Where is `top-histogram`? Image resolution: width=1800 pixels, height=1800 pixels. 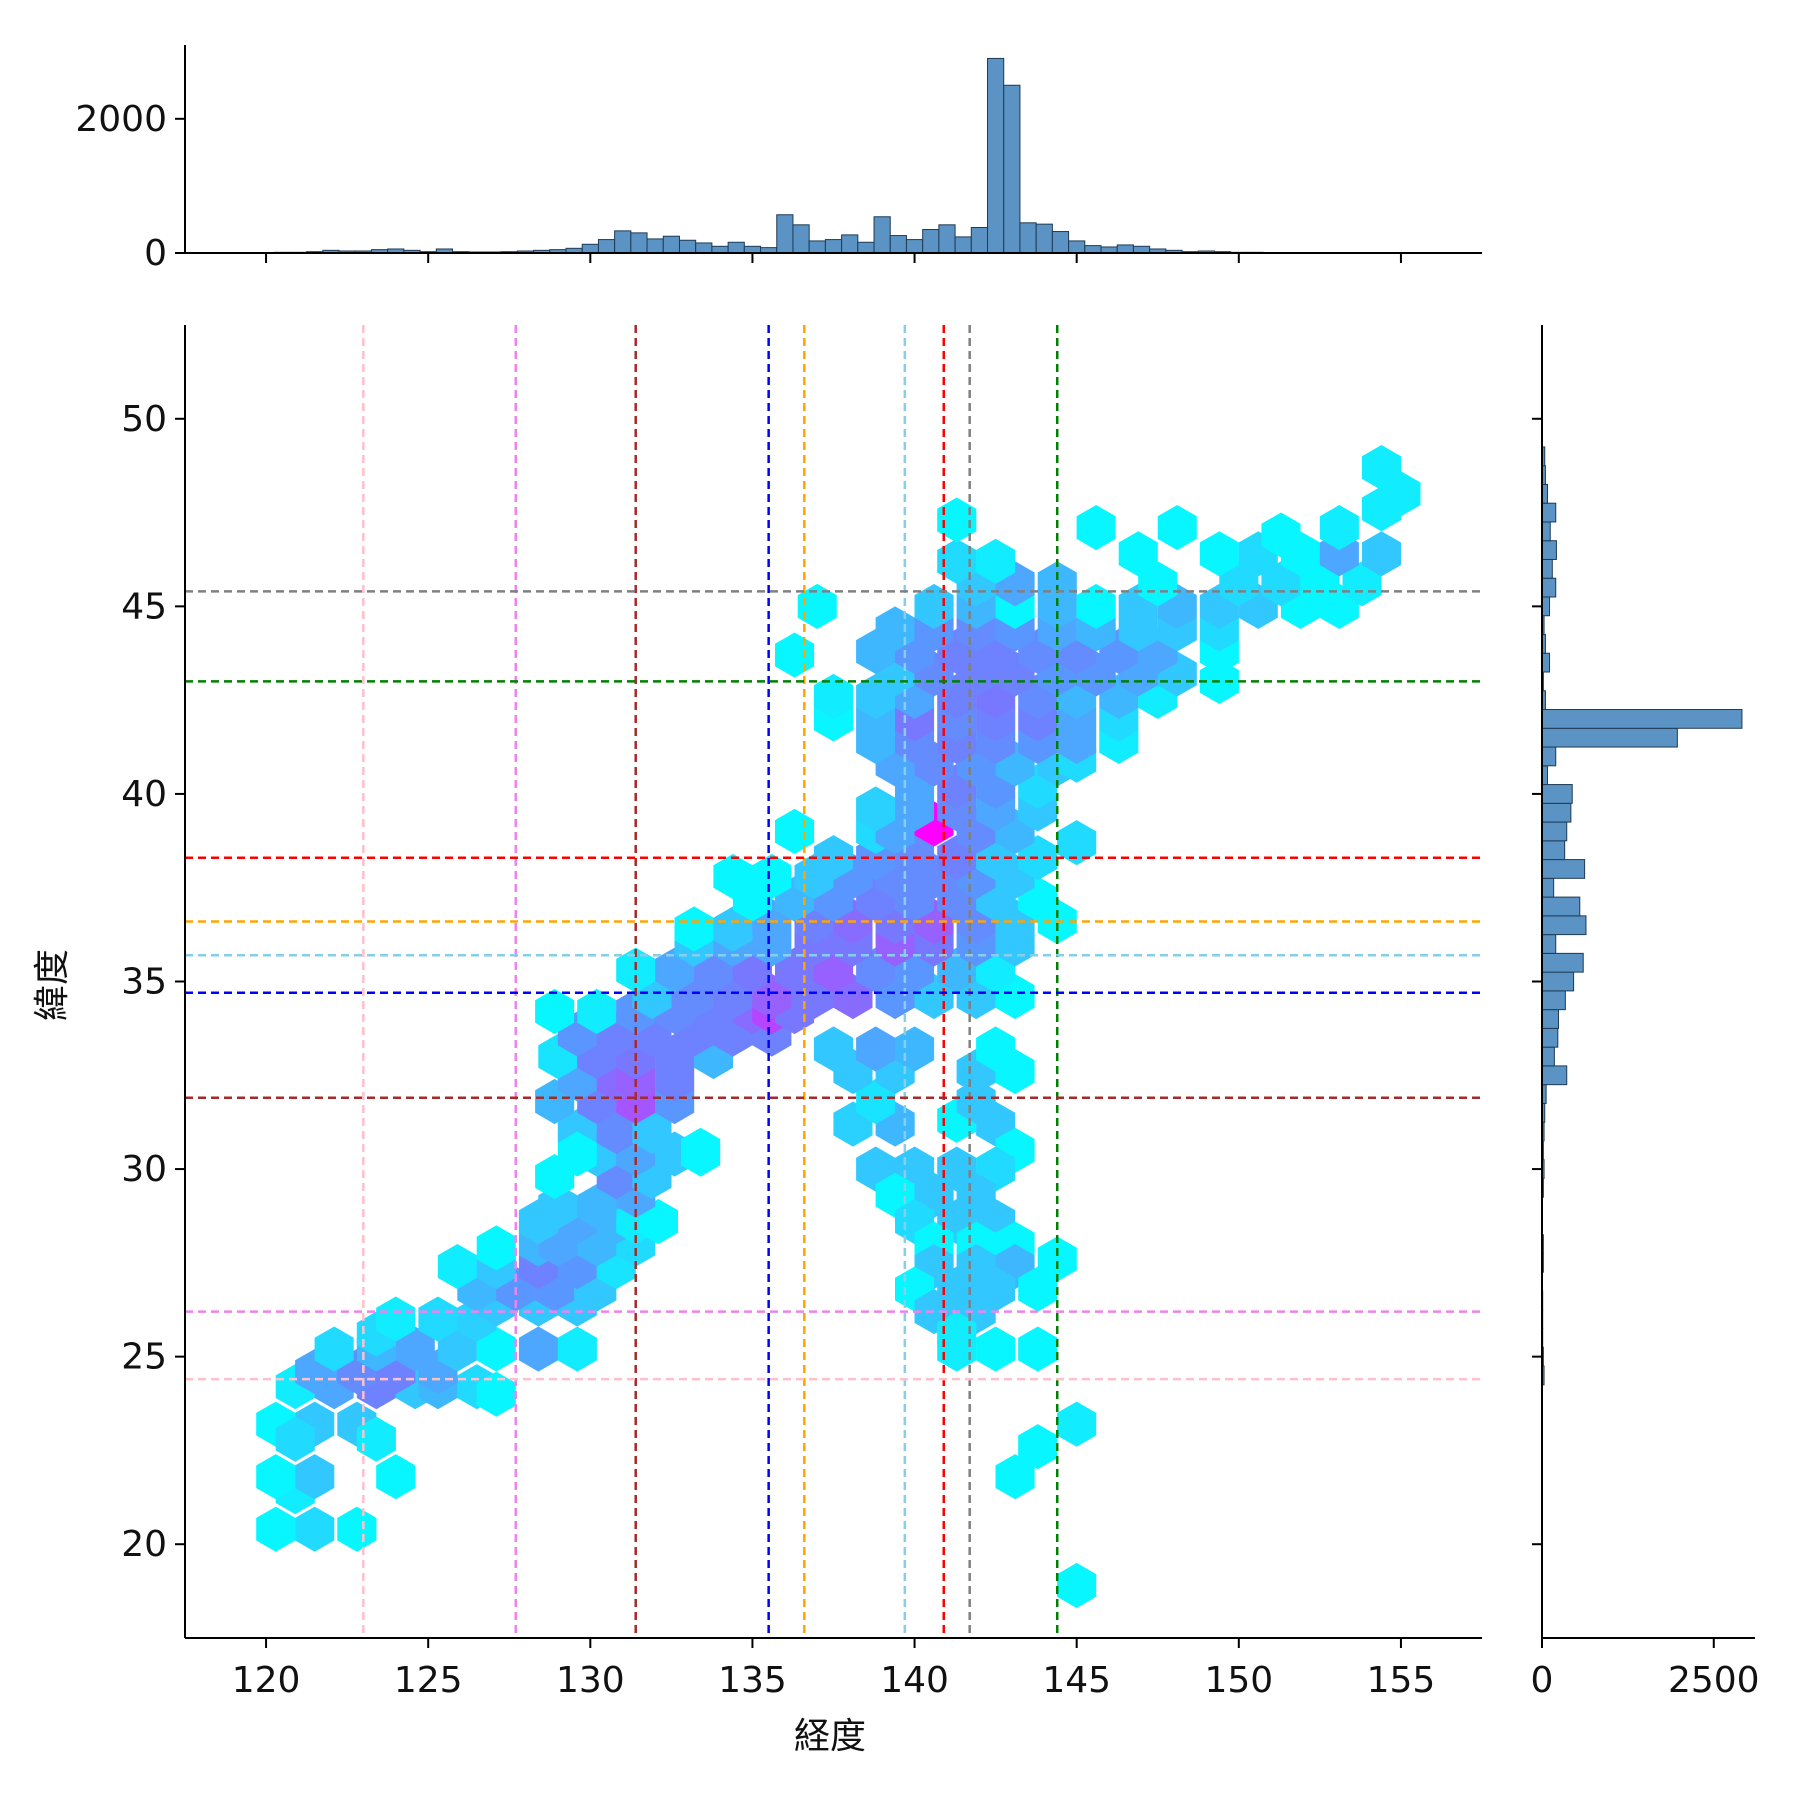
top-histogram is located at coordinates (776, 155).